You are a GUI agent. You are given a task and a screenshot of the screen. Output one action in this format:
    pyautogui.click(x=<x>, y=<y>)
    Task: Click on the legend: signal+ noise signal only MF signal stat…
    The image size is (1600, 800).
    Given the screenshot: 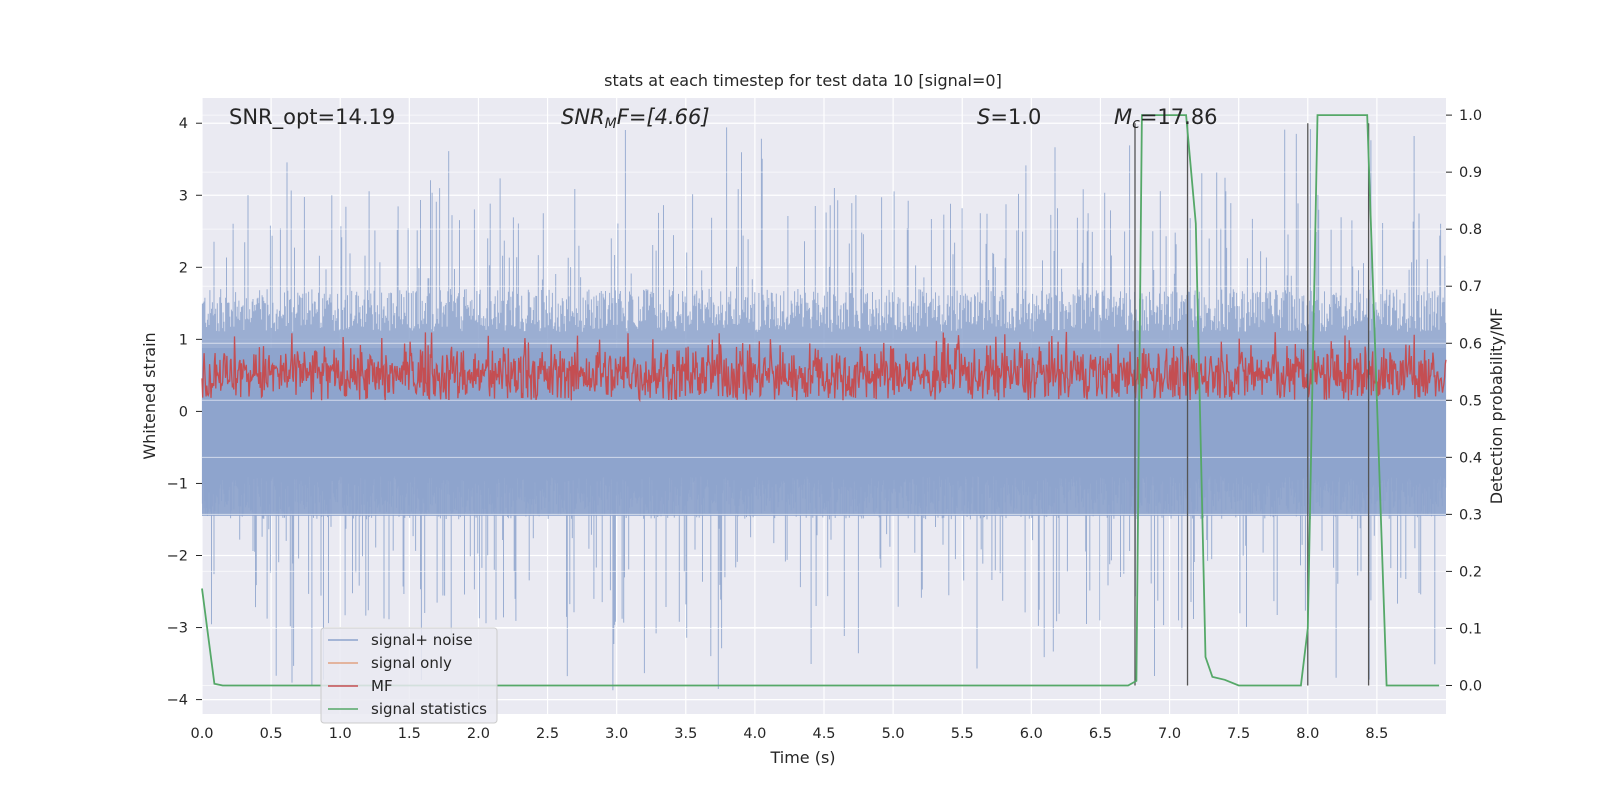 What is the action you would take?
    pyautogui.click(x=409, y=675)
    